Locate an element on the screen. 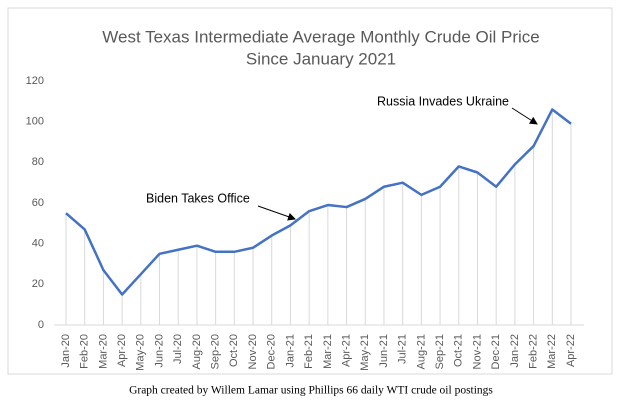 This screenshot has width=623, height=407. x-tick-label: Apr-20 is located at coordinates (122, 350).